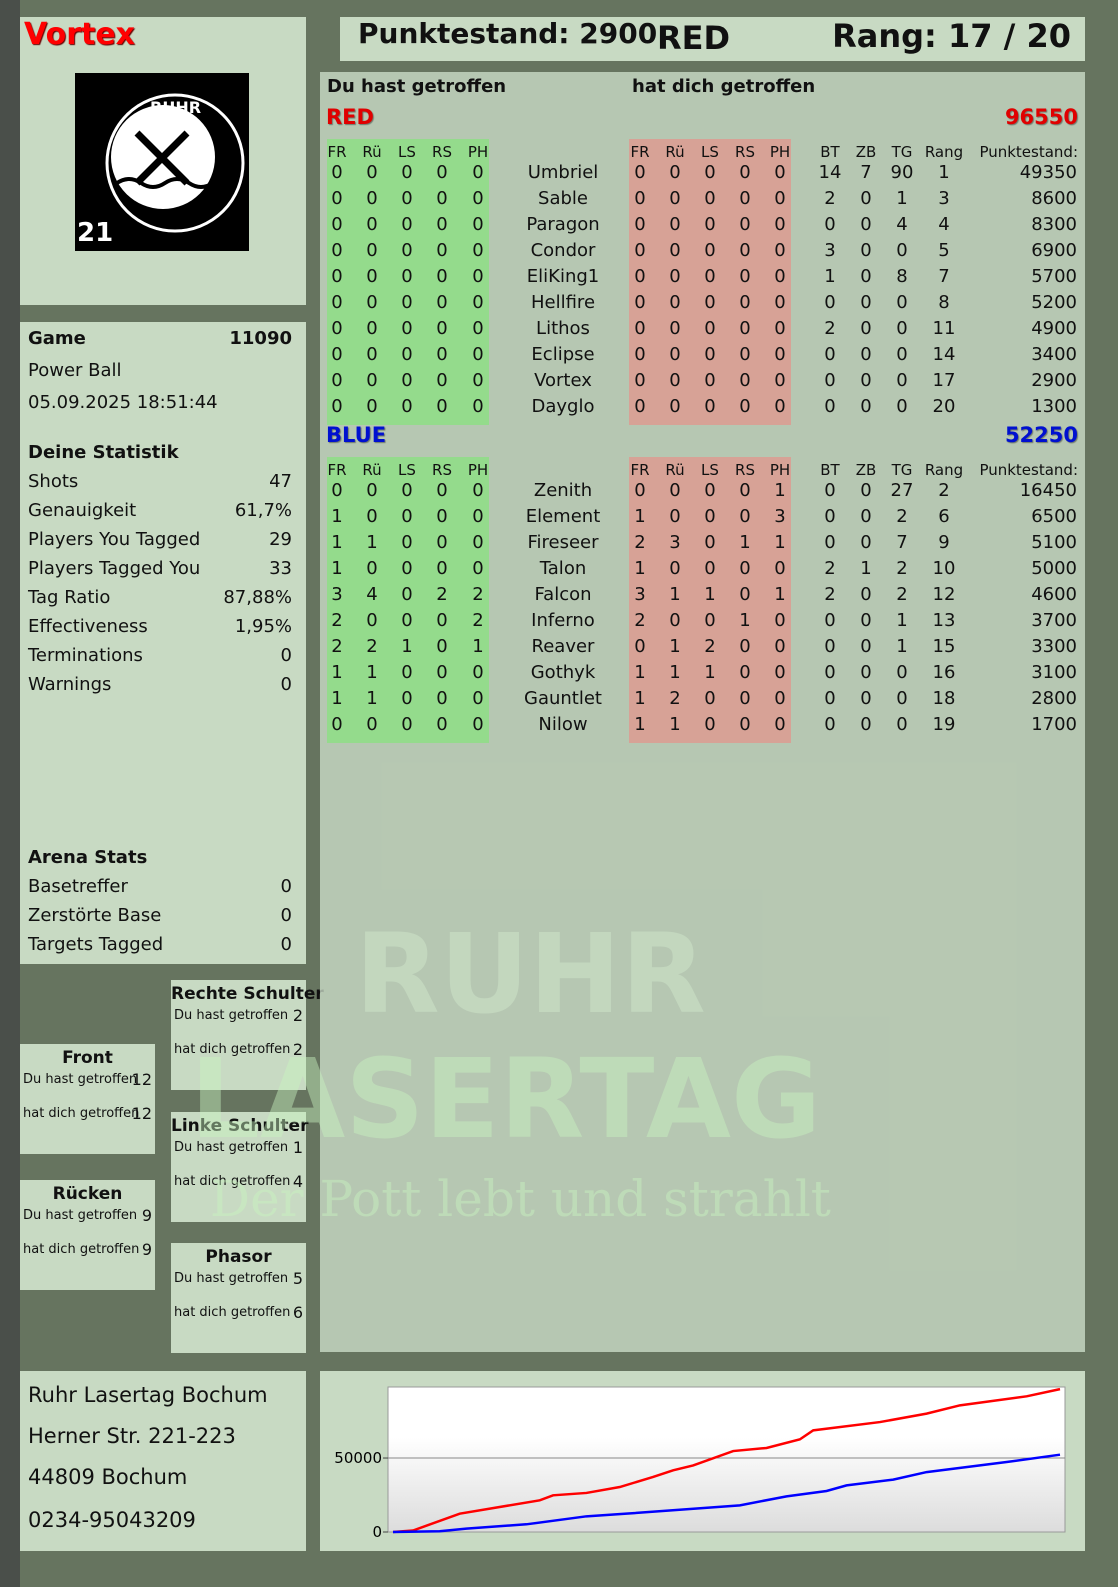 The height and width of the screenshot is (1587, 1118). I want to click on column-header: Rü, so click(675, 470).